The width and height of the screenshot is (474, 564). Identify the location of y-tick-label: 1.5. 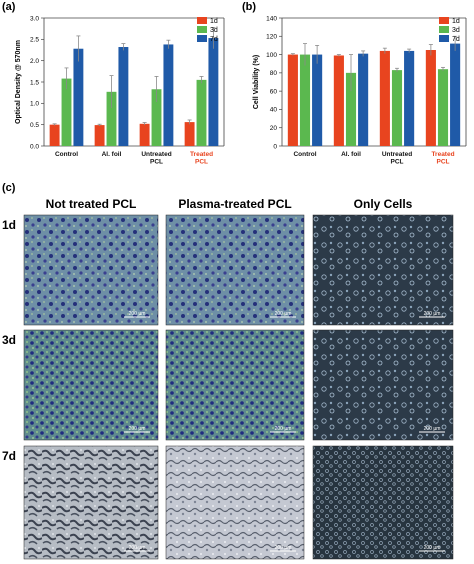
(34, 82).